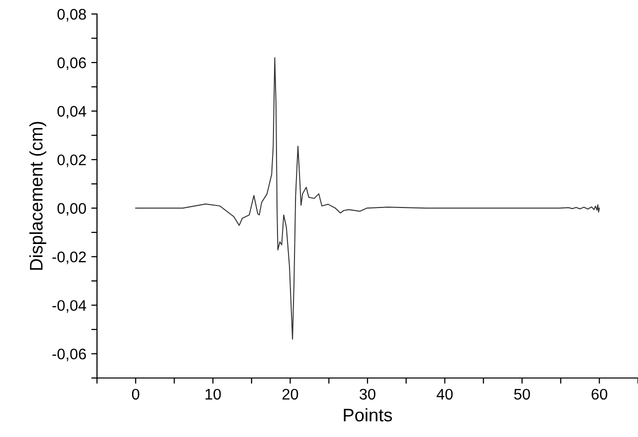 This screenshot has height=437, width=638. I want to click on y-tick-label: 0,04, so click(71, 112).